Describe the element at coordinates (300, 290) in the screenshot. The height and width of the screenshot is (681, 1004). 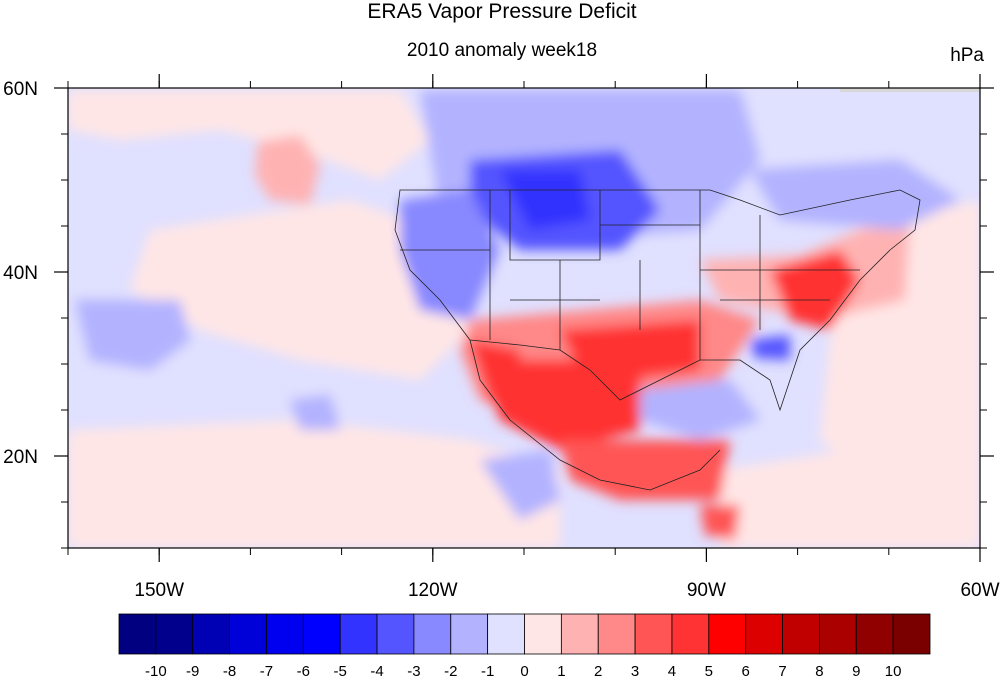
I see `pink-patch-pacific` at that location.